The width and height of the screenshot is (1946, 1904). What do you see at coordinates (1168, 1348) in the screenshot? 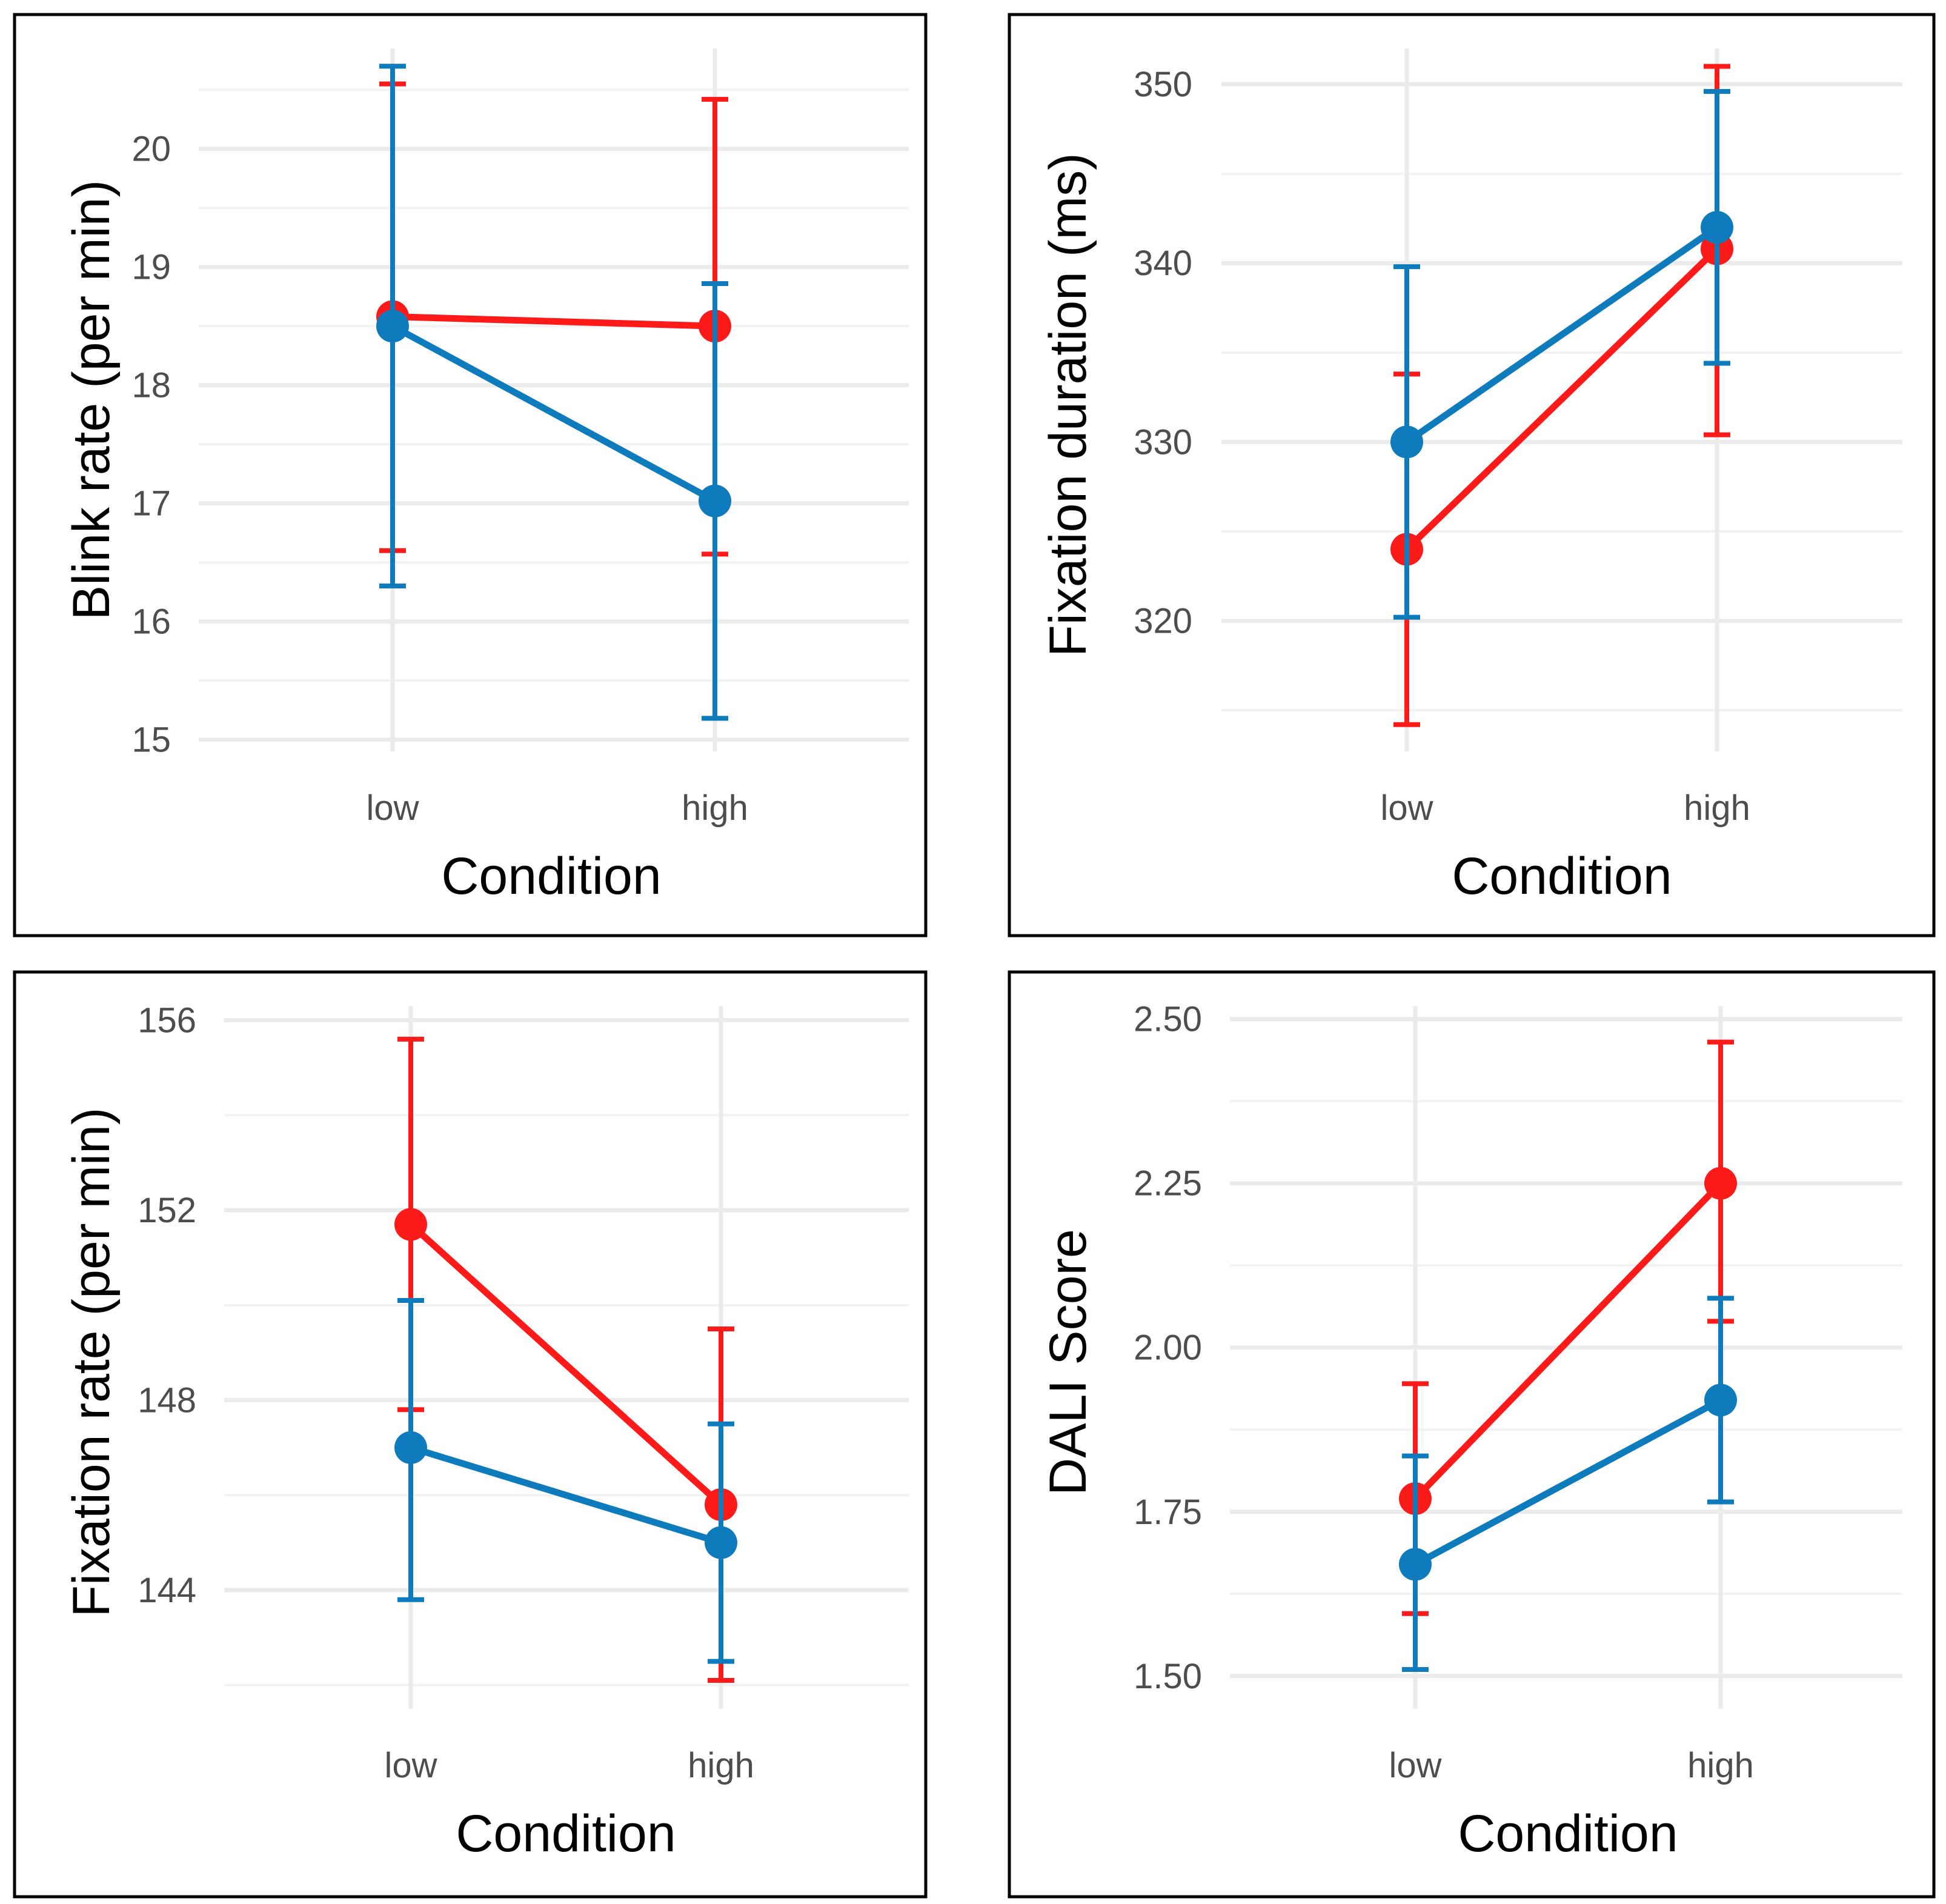
I see `y-tick-label: 2.00` at bounding box center [1168, 1348].